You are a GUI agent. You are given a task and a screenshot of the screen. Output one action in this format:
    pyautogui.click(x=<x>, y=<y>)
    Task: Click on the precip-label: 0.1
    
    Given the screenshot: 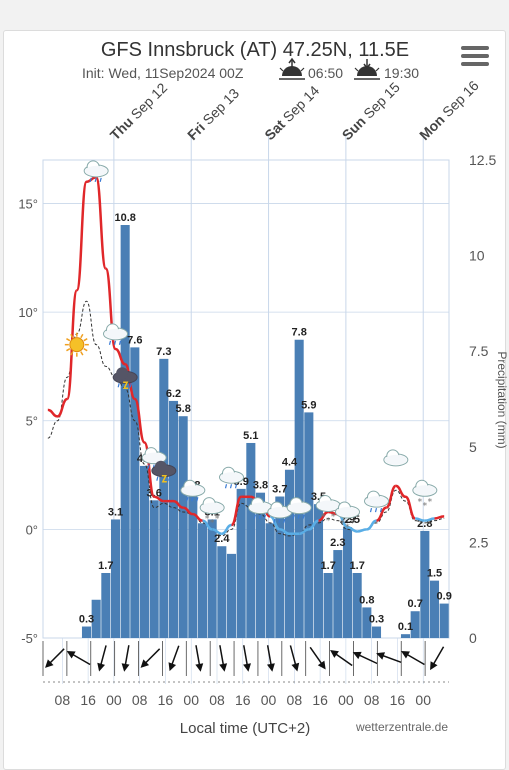 What is the action you would take?
    pyautogui.click(x=405, y=627)
    